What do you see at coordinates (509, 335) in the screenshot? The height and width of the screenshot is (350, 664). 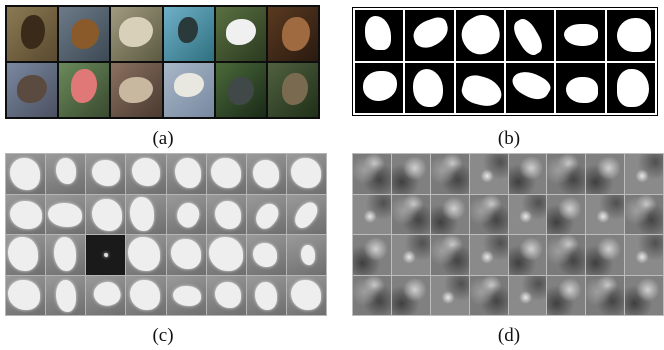 I see `caption-d: (d)` at bounding box center [509, 335].